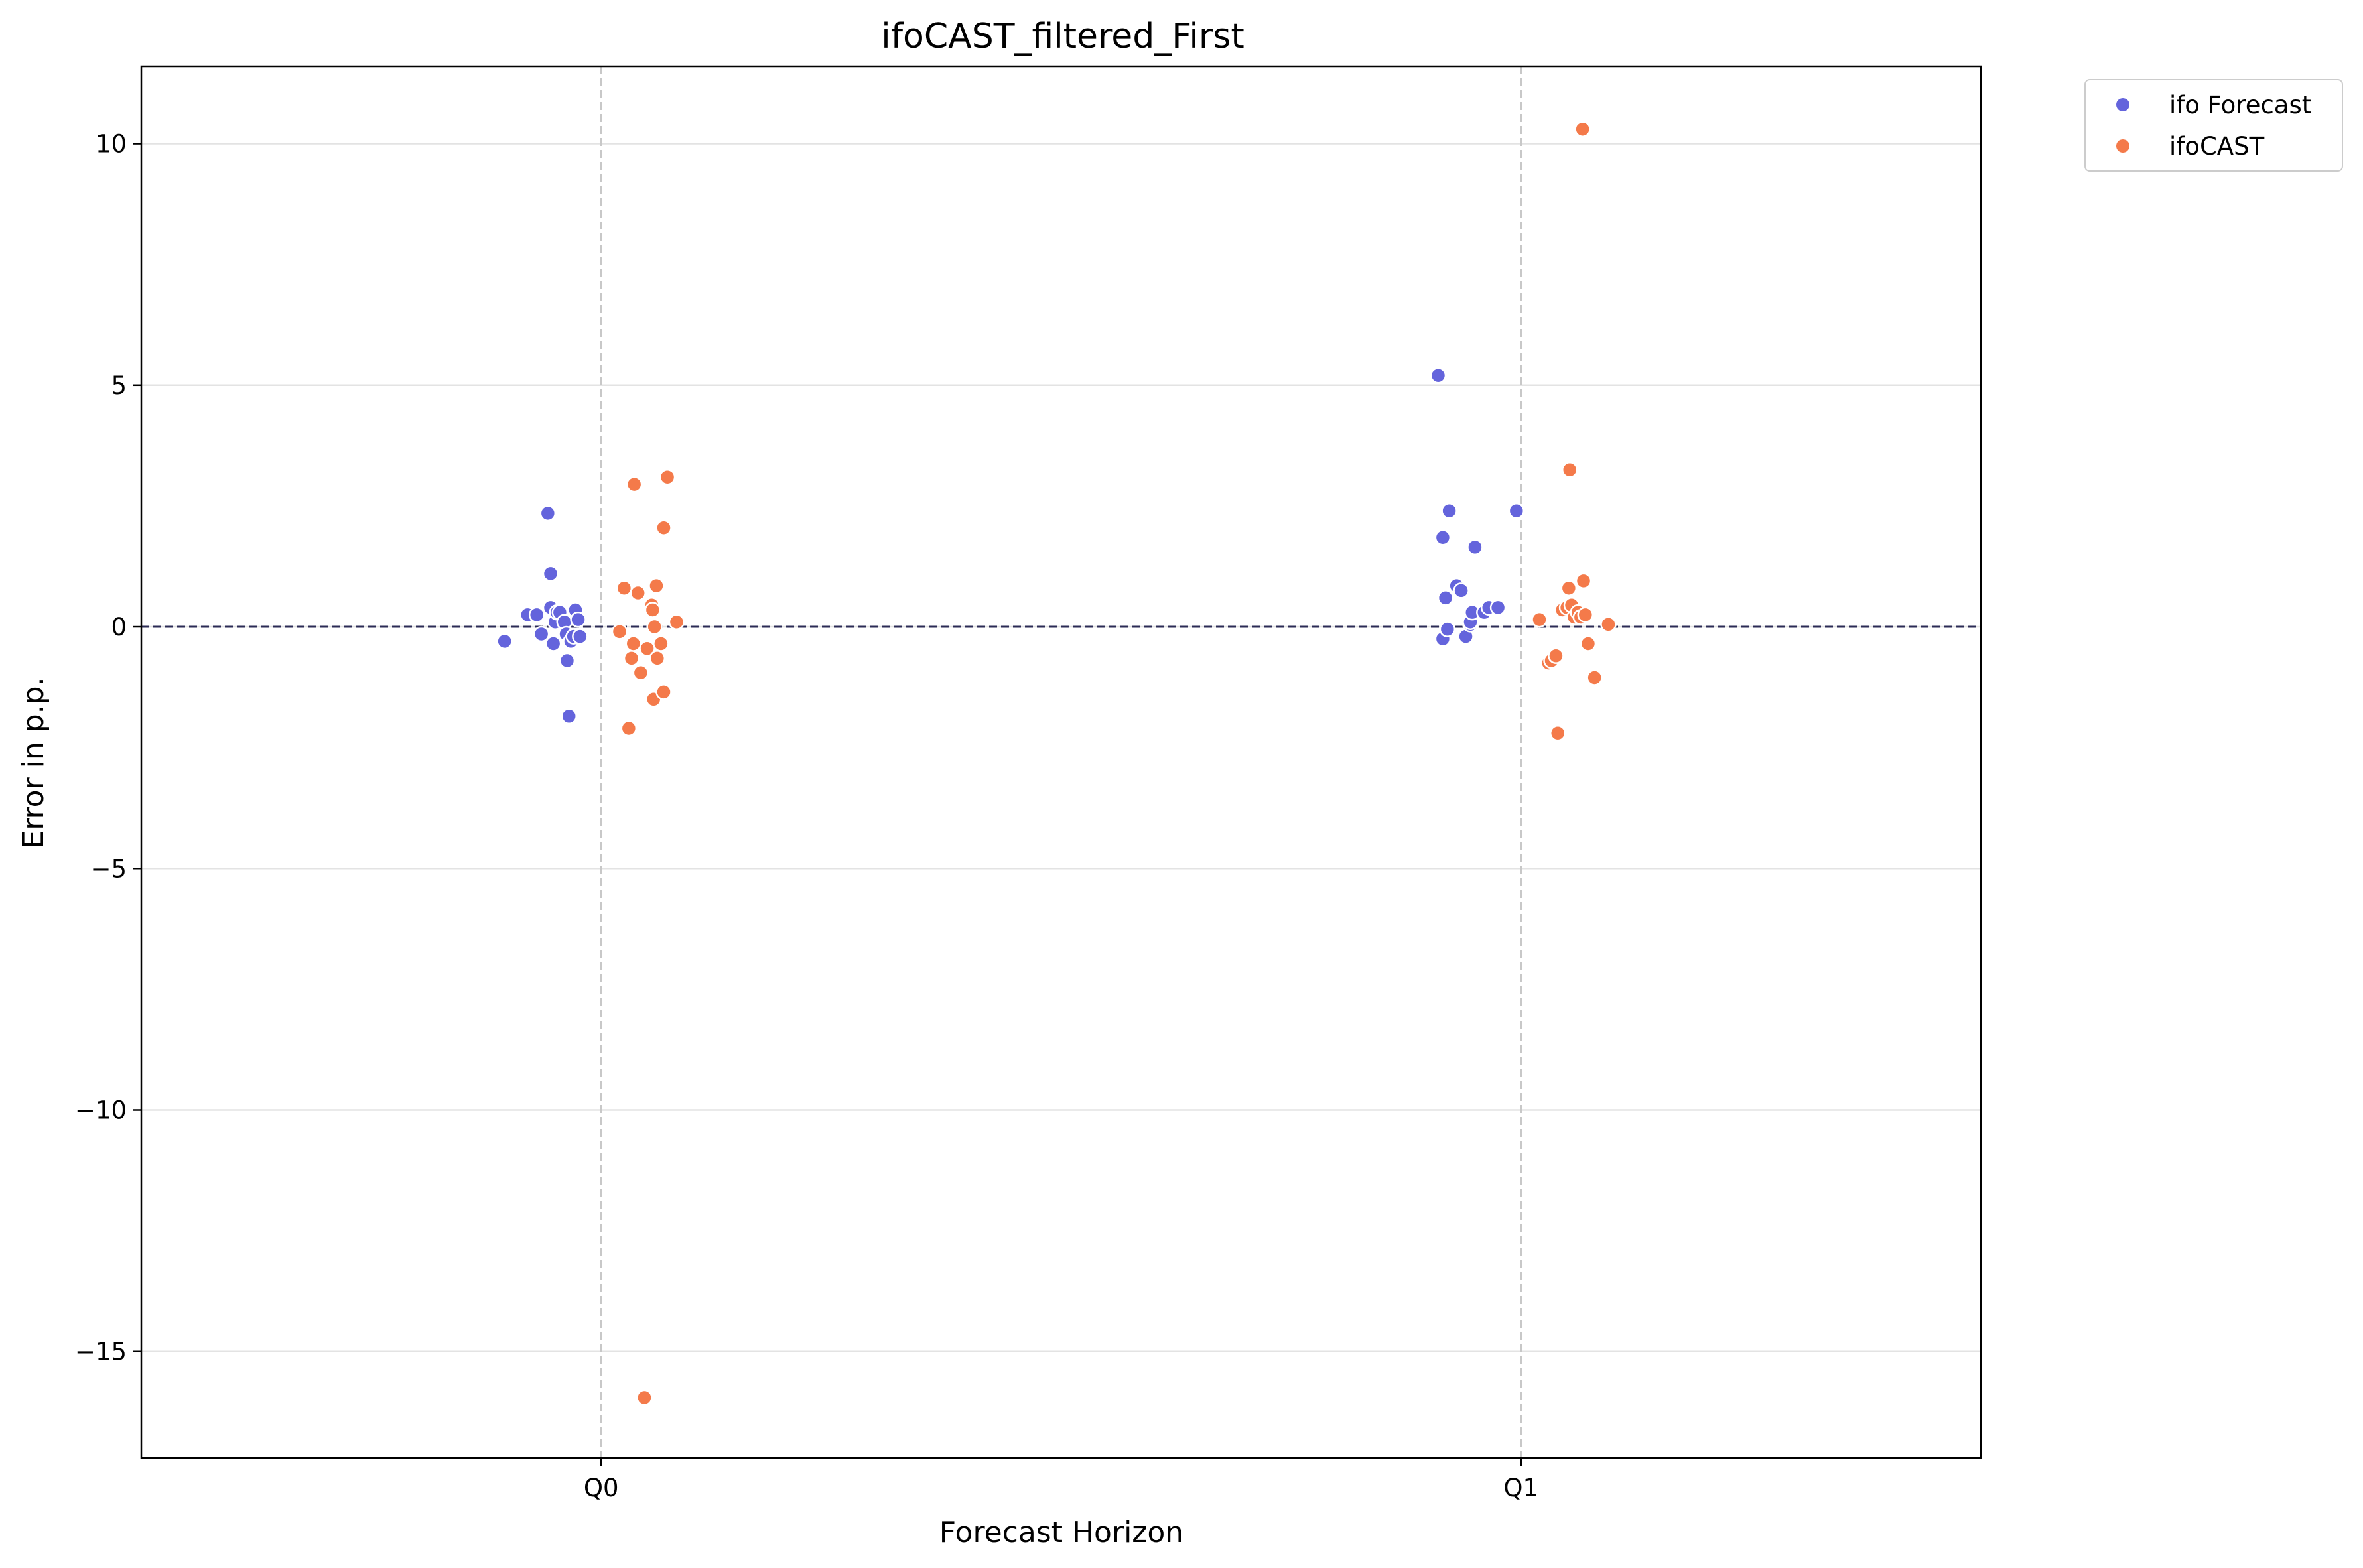 Image resolution: width=2363 pixels, height=1568 pixels. What do you see at coordinates (2122, 146) in the screenshot?
I see `legend-marker-ifocast` at bounding box center [2122, 146].